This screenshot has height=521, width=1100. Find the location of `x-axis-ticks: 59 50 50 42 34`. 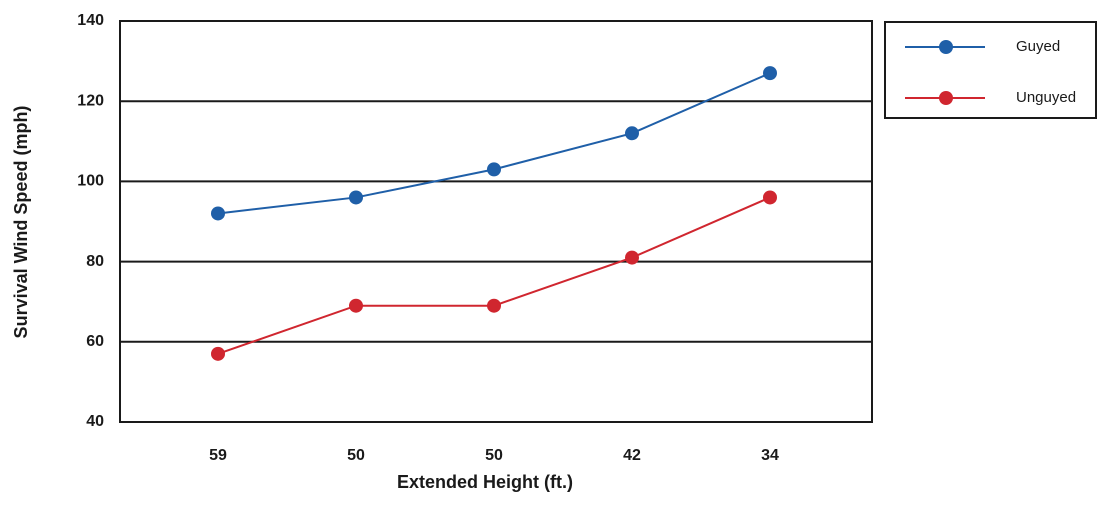

x-axis-ticks: 59 50 50 42 34 is located at coordinates (494, 455).